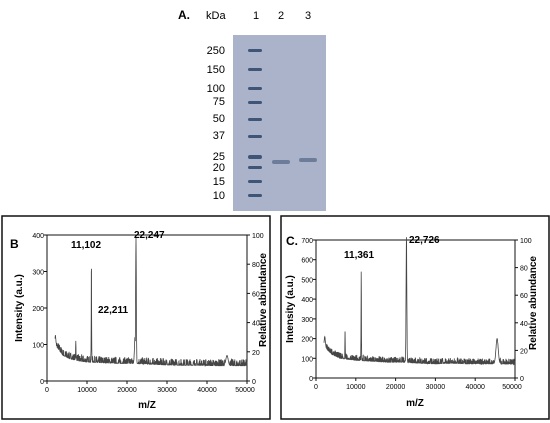 This screenshot has width=550, height=423. Describe the element at coordinates (219, 136) in the screenshot. I see `marker-label-37: 37` at that location.